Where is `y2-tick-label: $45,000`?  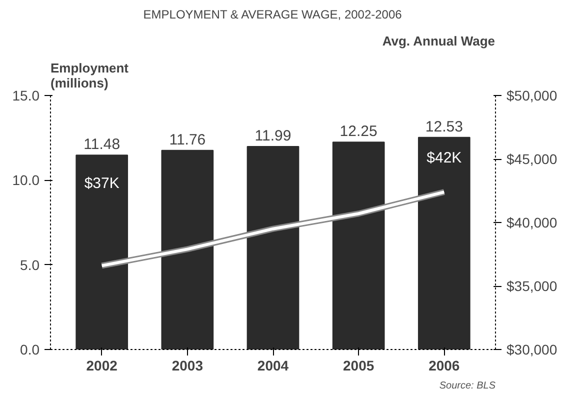 y2-tick-label: $45,000 is located at coordinates (532, 159).